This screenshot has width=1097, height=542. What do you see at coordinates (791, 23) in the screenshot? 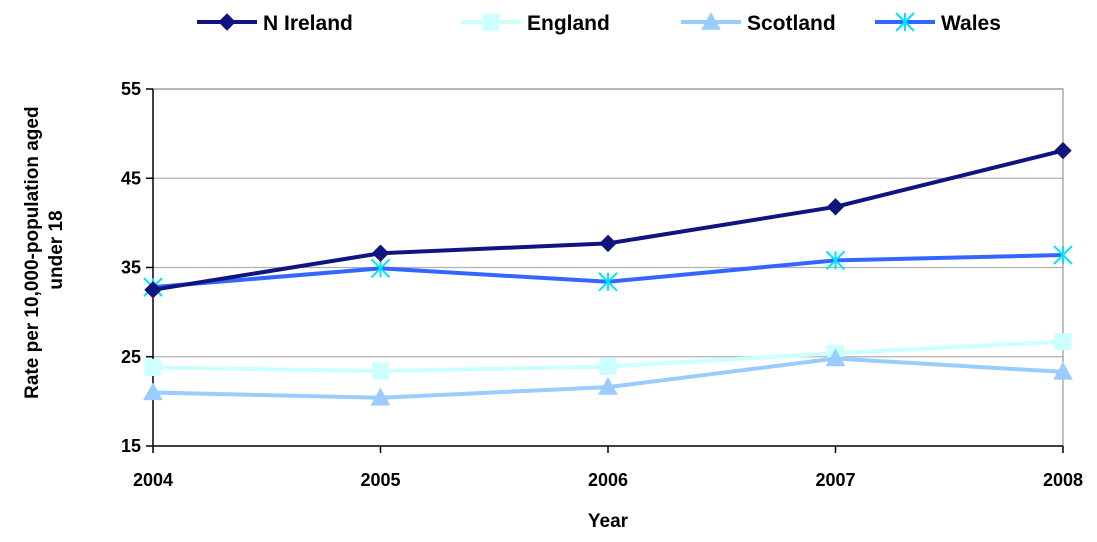
I see `legend-label-scotland: Scotland` at bounding box center [791, 23].